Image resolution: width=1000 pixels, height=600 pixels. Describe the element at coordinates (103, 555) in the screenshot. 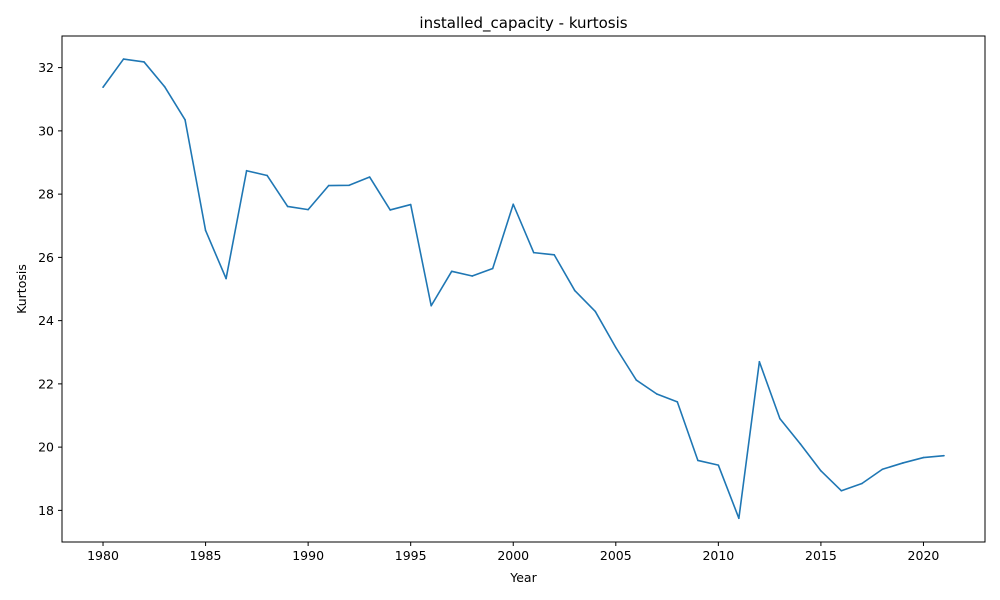

I see `x-tick-label: 1980` at that location.